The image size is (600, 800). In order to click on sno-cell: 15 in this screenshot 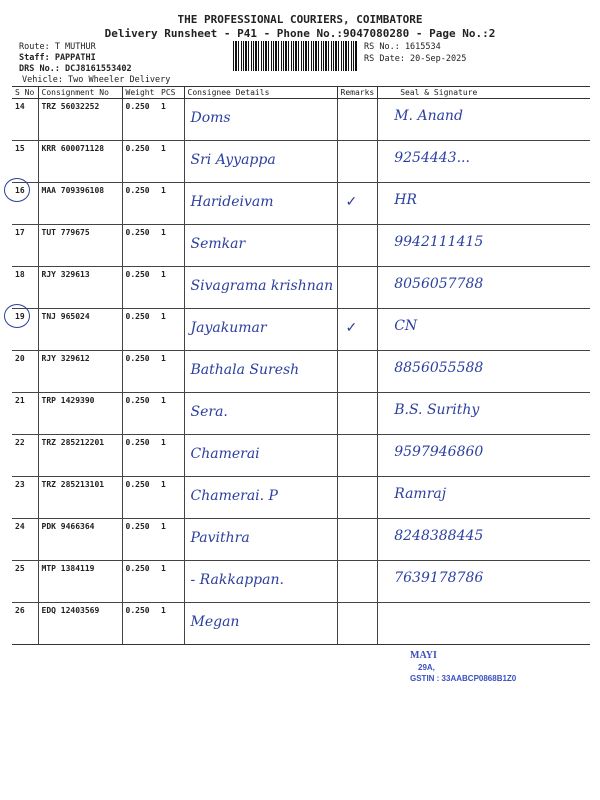, I will do `click(25, 161)`.